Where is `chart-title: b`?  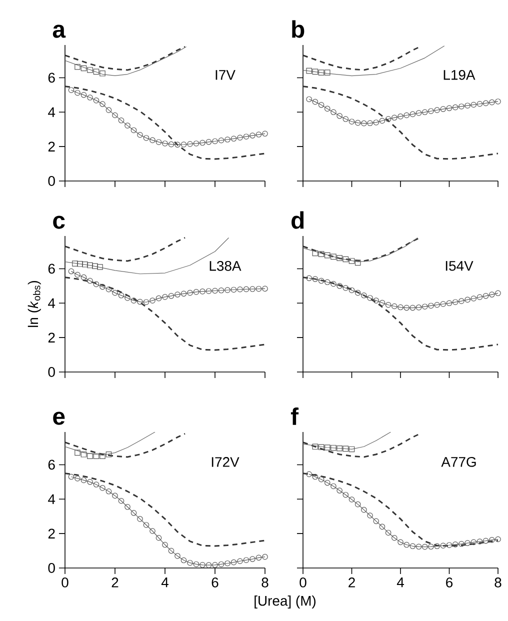 chart-title: b is located at coordinates (298, 29).